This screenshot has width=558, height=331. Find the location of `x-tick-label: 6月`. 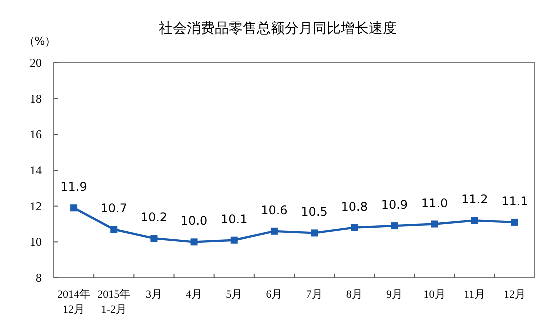

x-tick-label: 6月 is located at coordinates (274, 295).